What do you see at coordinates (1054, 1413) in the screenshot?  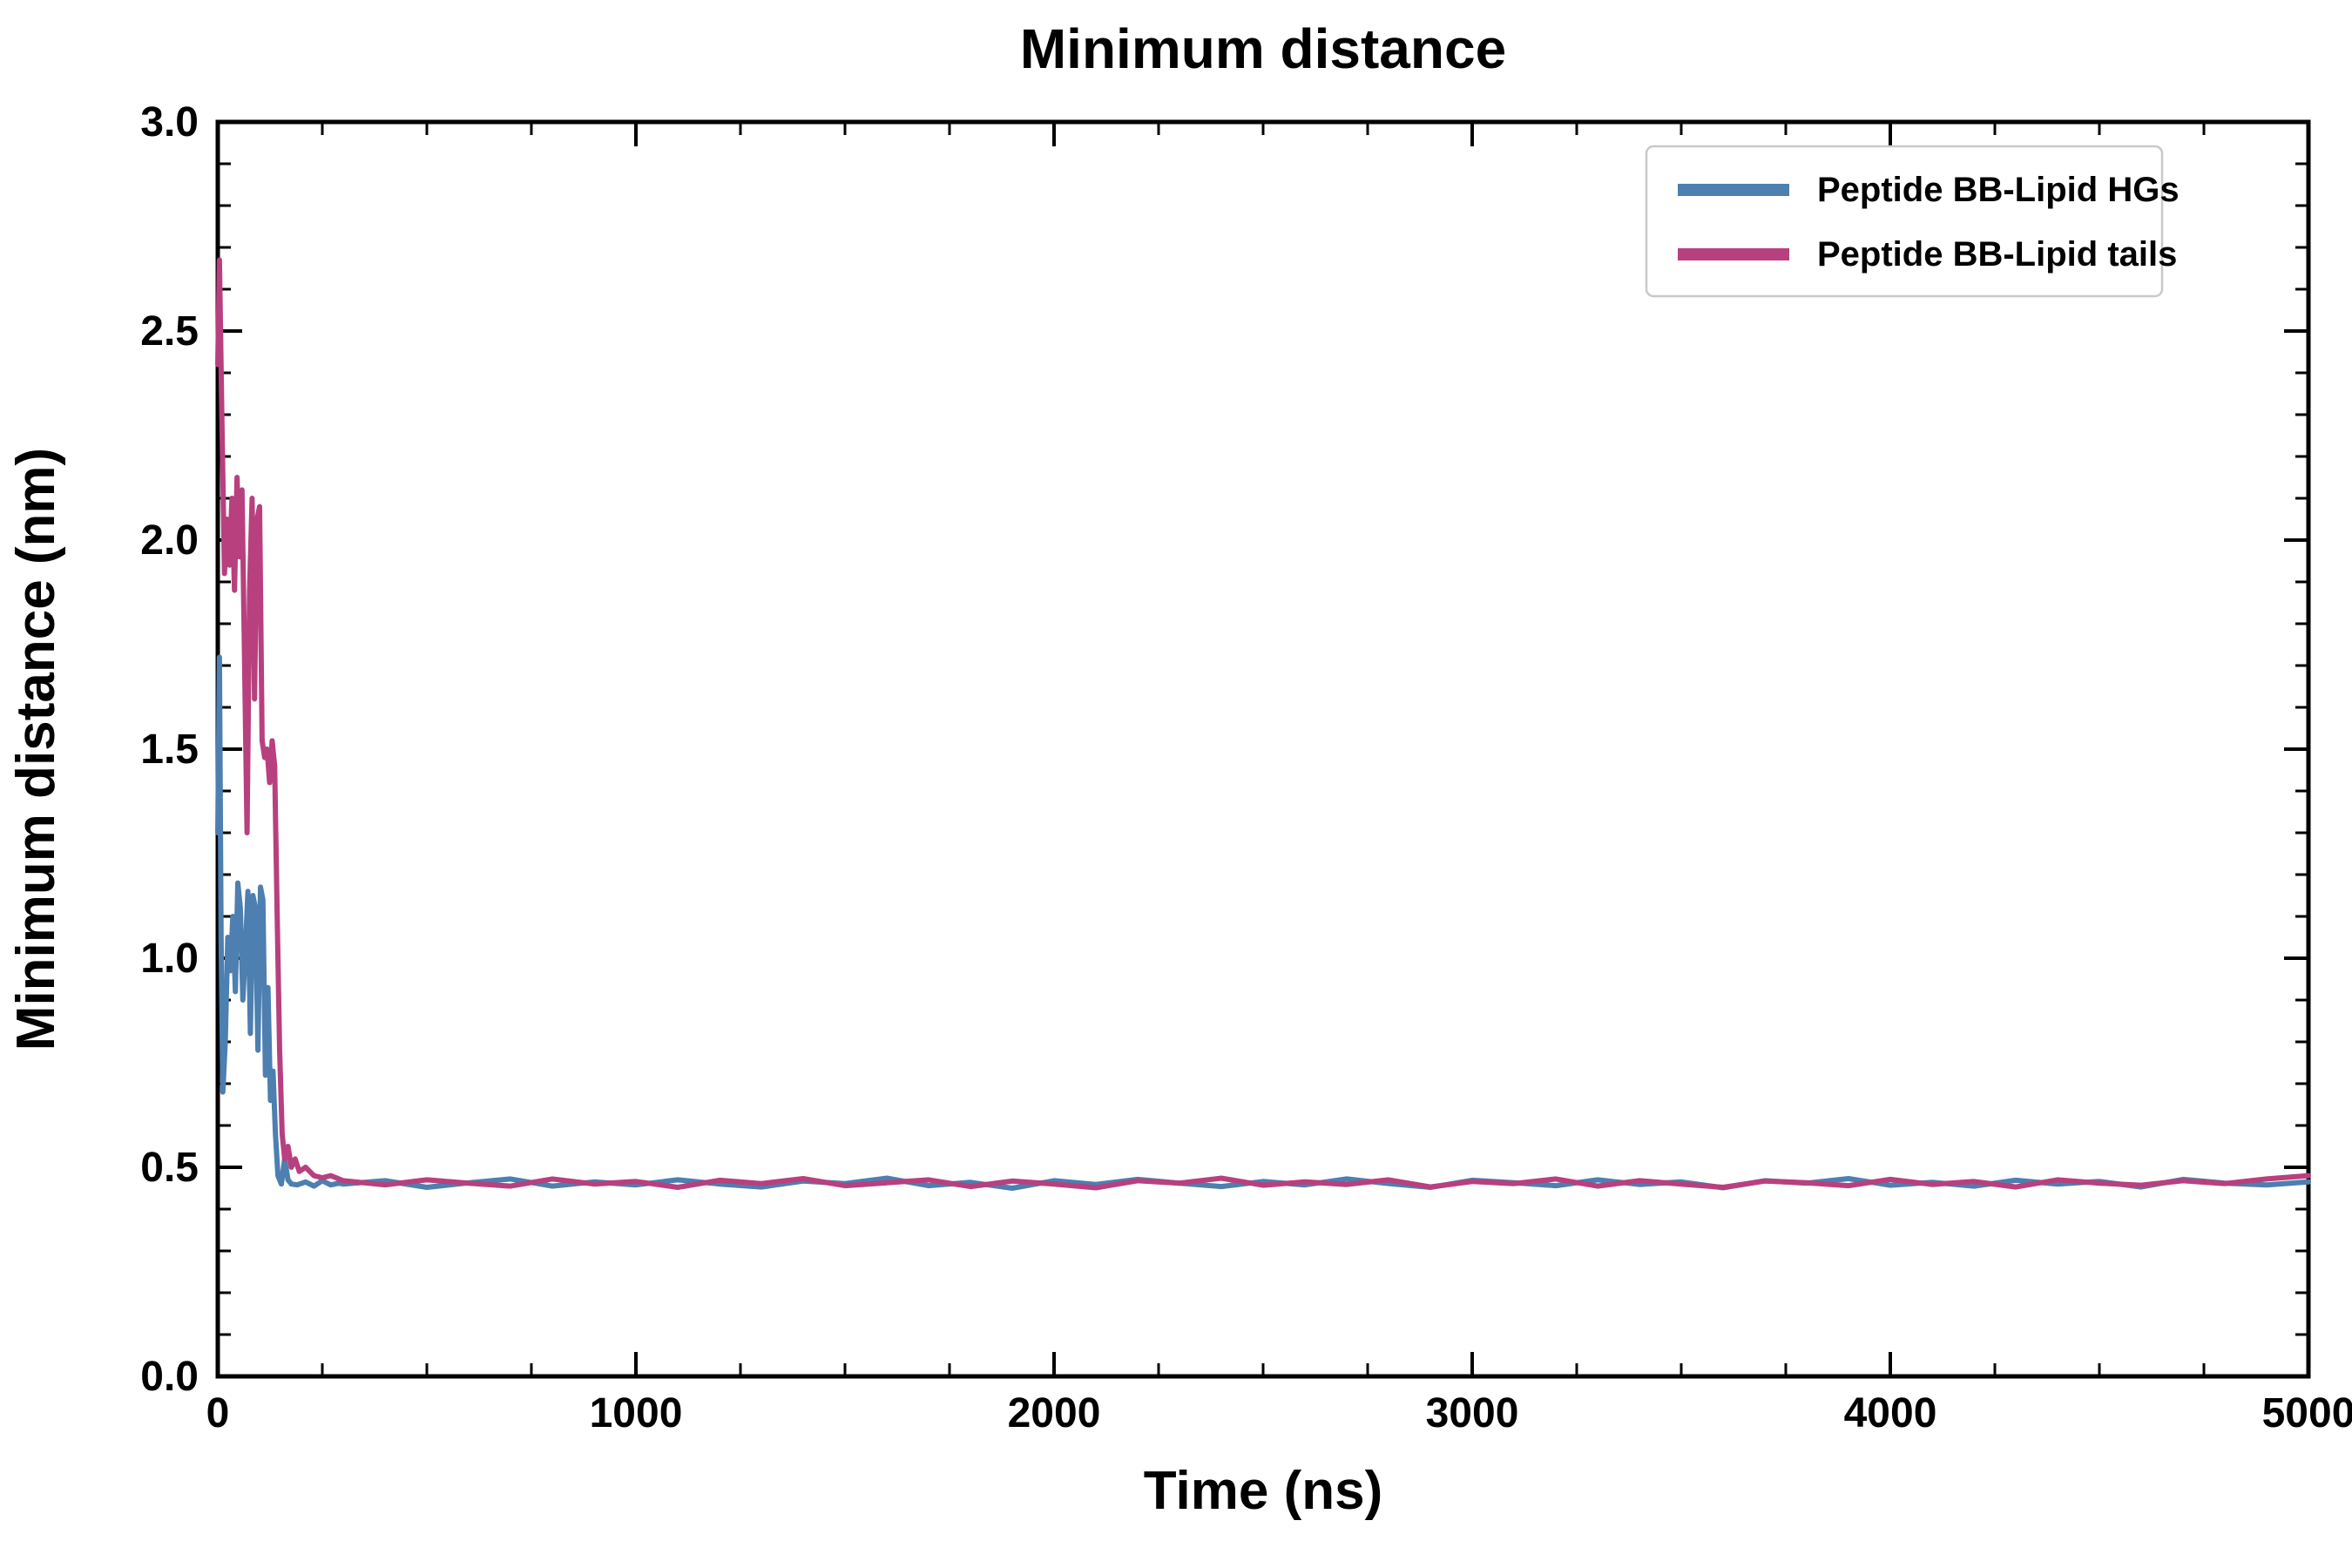 I see `x-tick-label: 2000` at bounding box center [1054, 1413].